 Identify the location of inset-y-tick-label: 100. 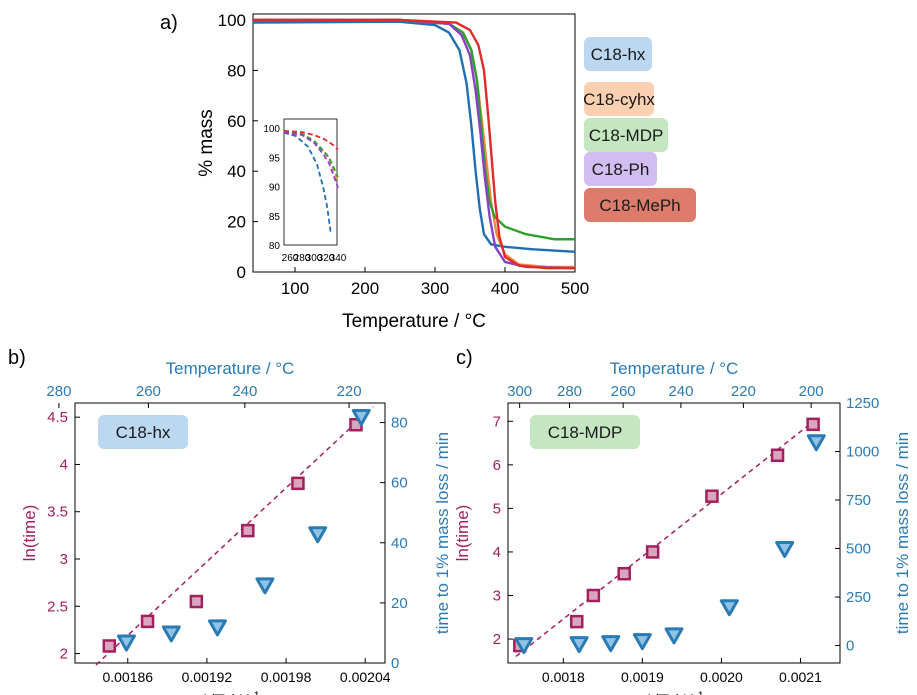
(271, 129).